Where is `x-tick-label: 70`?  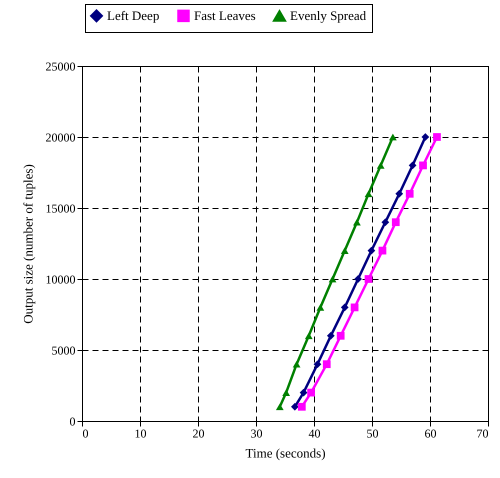 x-tick-label: 70 is located at coordinates (482, 433).